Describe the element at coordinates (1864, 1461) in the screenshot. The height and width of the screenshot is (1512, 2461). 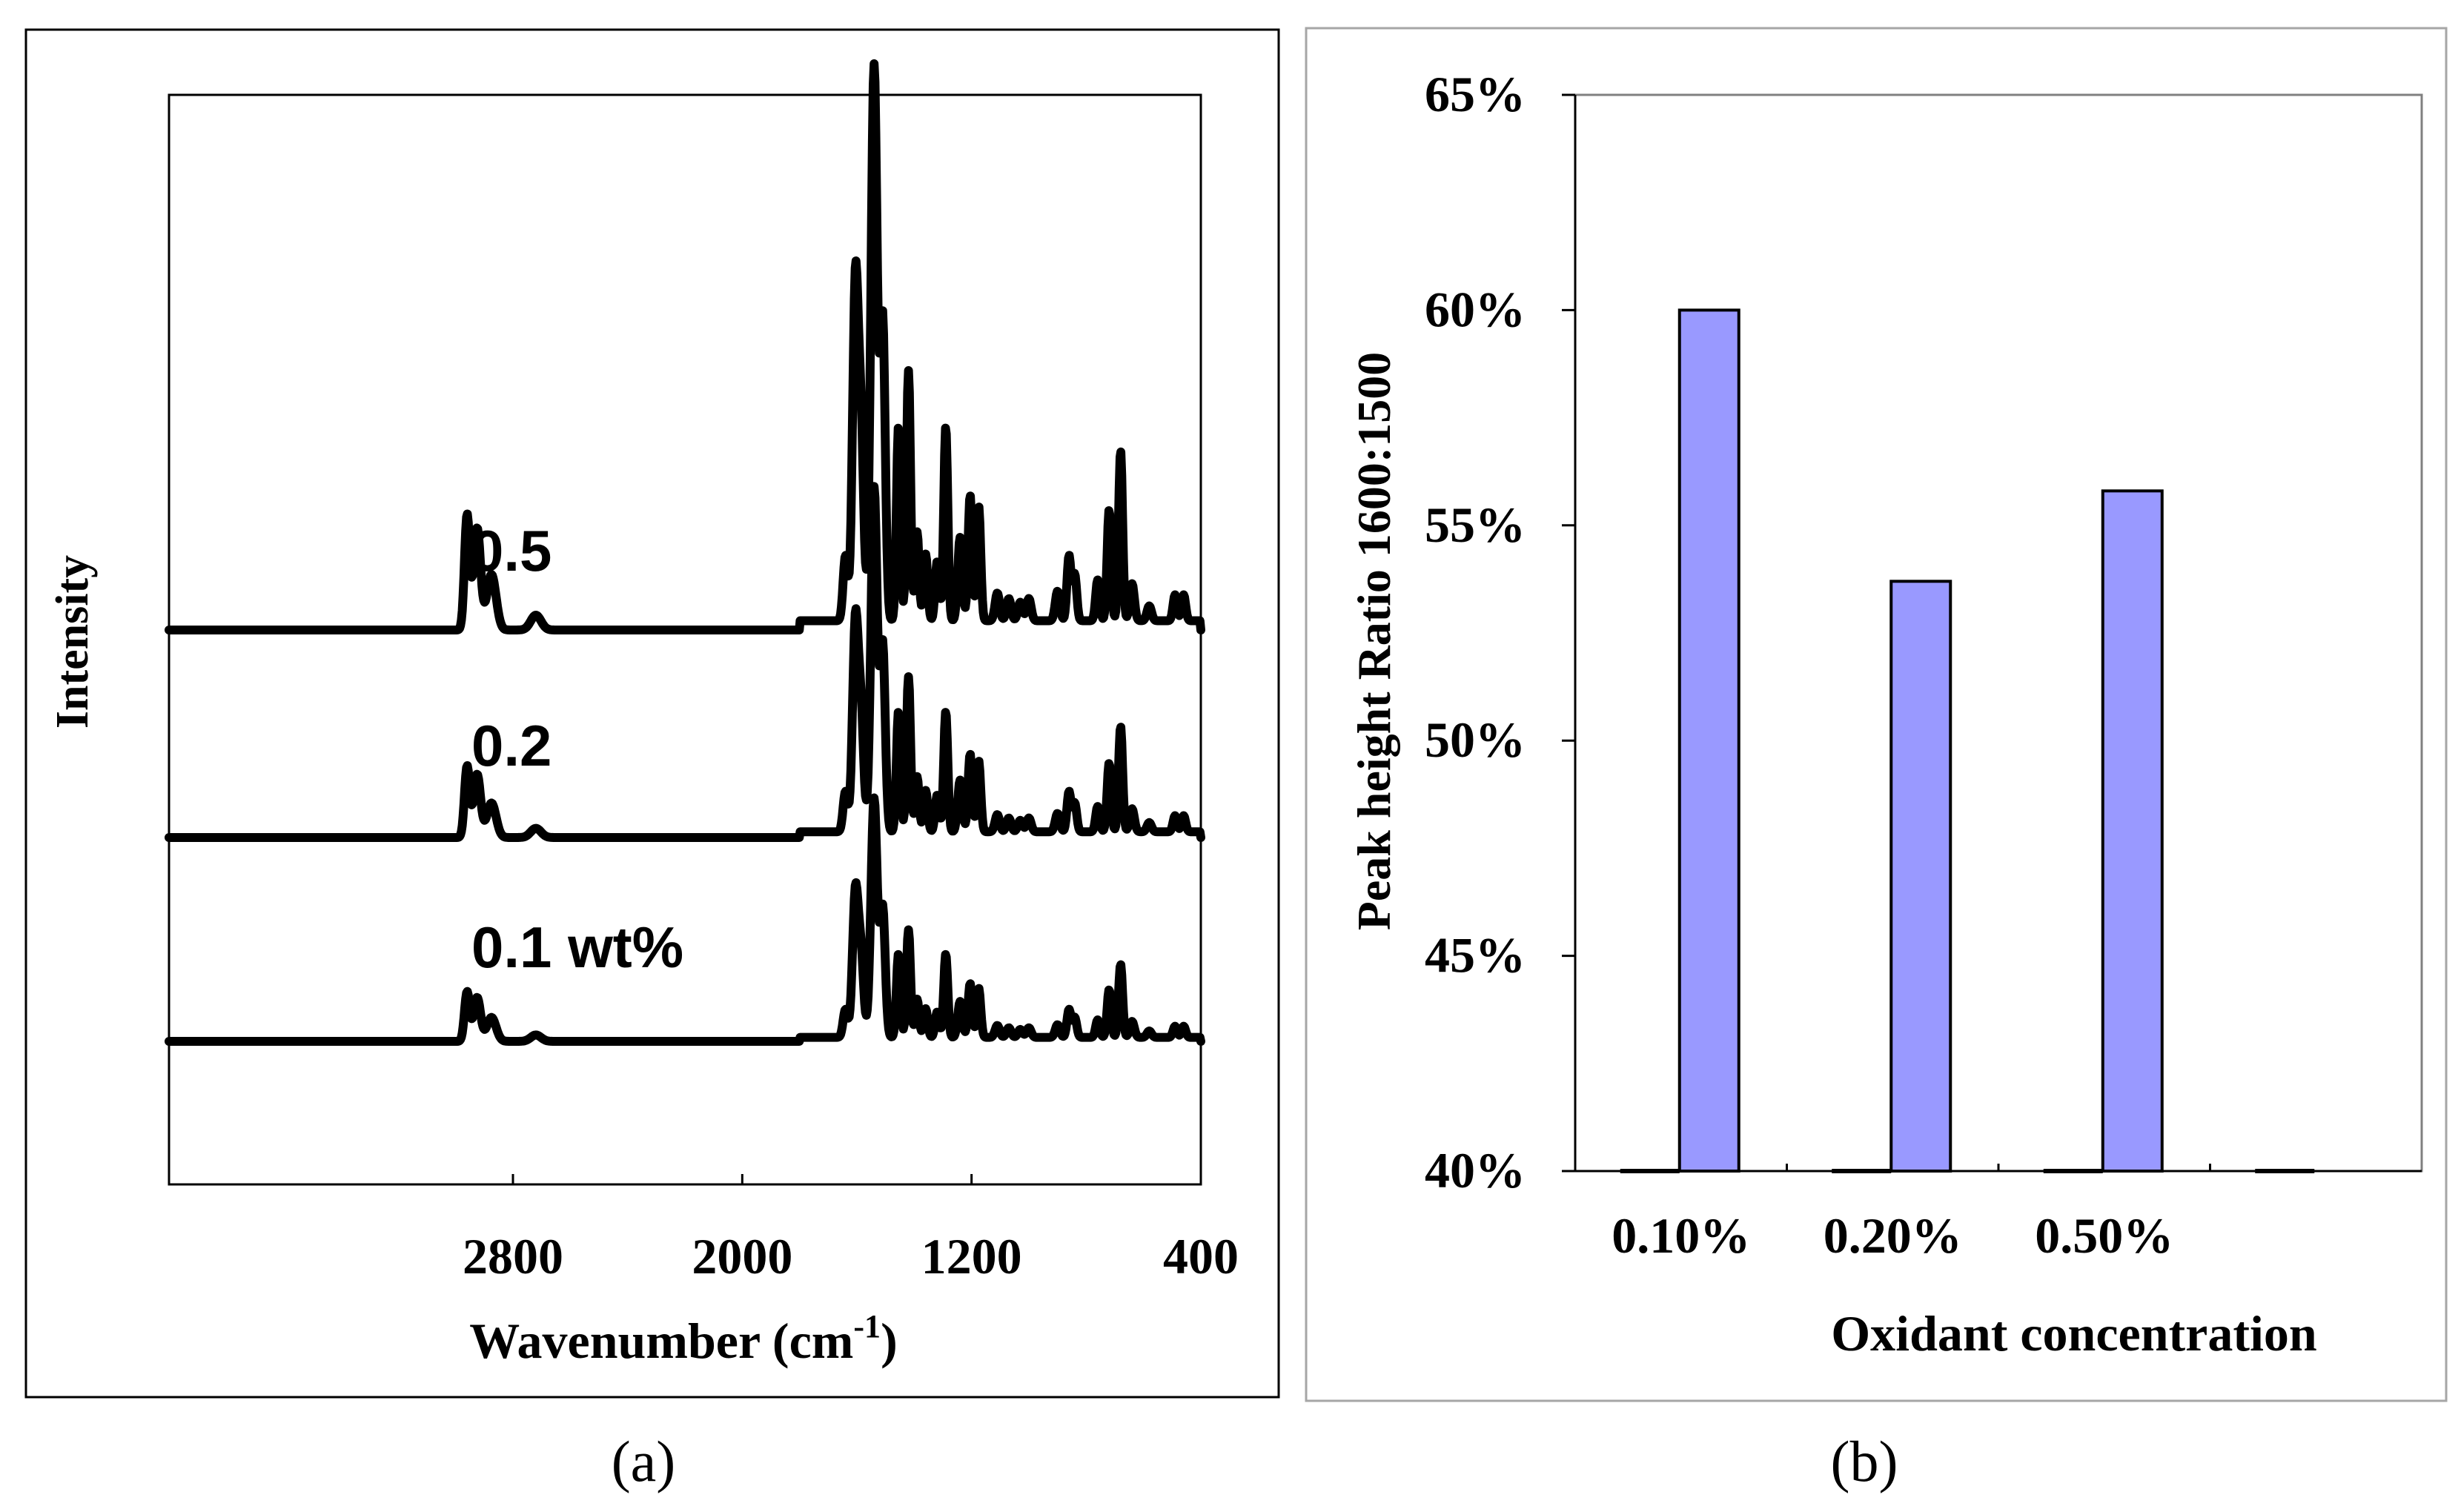
I see `panel-b-caption: (b)` at that location.